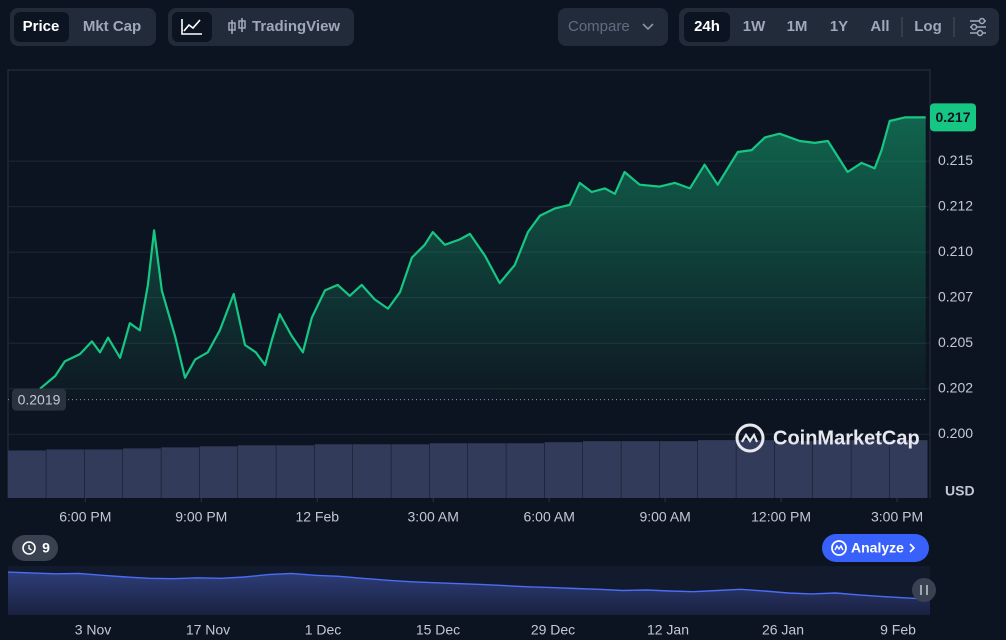 The image size is (1006, 640). I want to click on y-tick-label: 0.215, so click(955, 160).